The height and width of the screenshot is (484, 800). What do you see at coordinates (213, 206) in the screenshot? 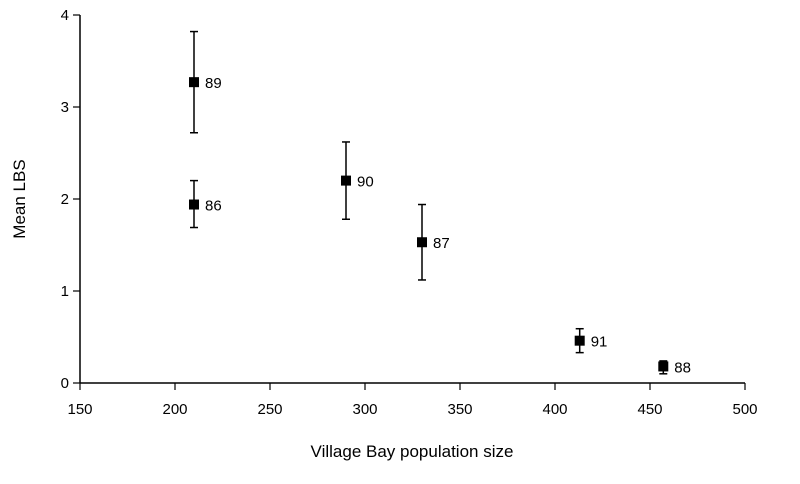
I see `data-point-label: 86` at bounding box center [213, 206].